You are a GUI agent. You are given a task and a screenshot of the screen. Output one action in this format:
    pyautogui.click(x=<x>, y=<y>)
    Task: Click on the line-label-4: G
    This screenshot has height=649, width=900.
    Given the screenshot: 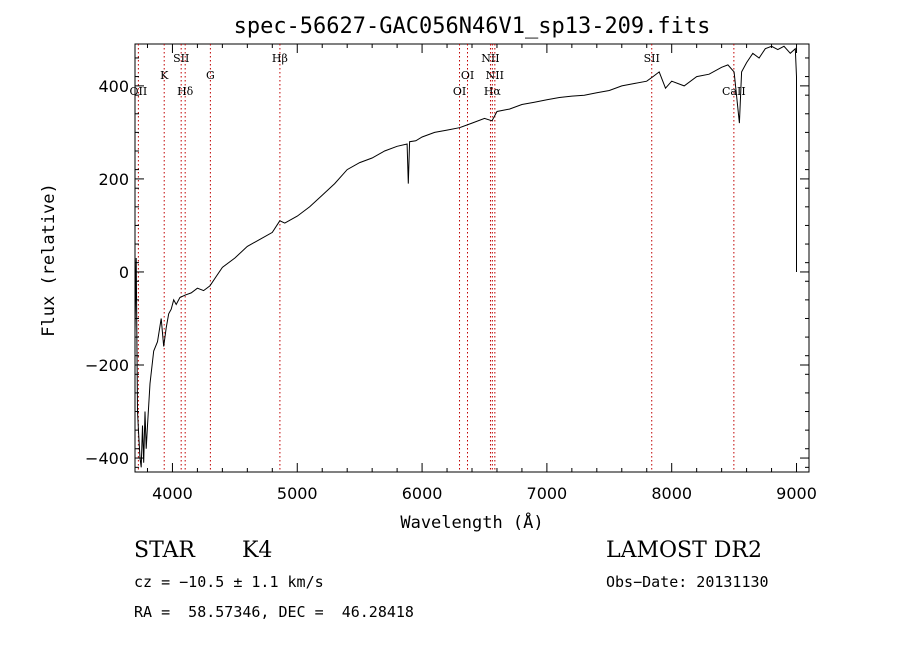 What is the action you would take?
    pyautogui.click(x=210, y=75)
    